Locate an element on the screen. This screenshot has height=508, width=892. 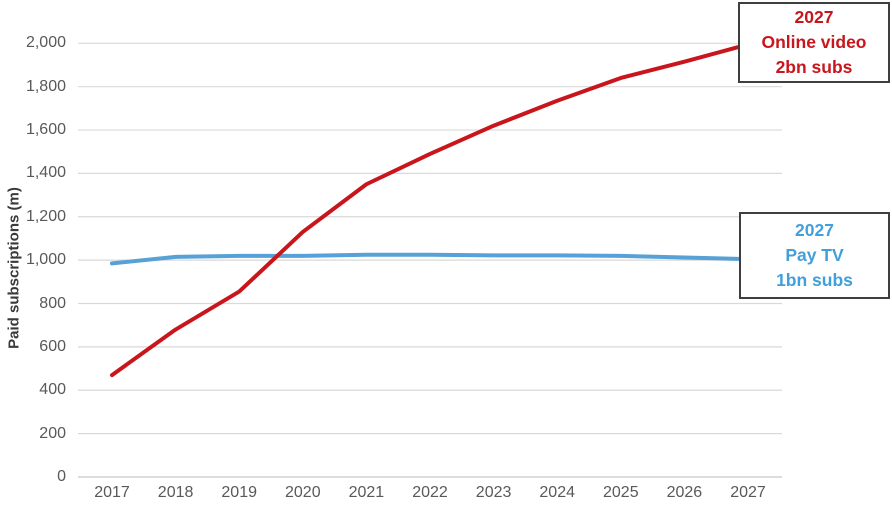
annotation-online-video: 2027 Online video 2bn subs is located at coordinates (814, 42).